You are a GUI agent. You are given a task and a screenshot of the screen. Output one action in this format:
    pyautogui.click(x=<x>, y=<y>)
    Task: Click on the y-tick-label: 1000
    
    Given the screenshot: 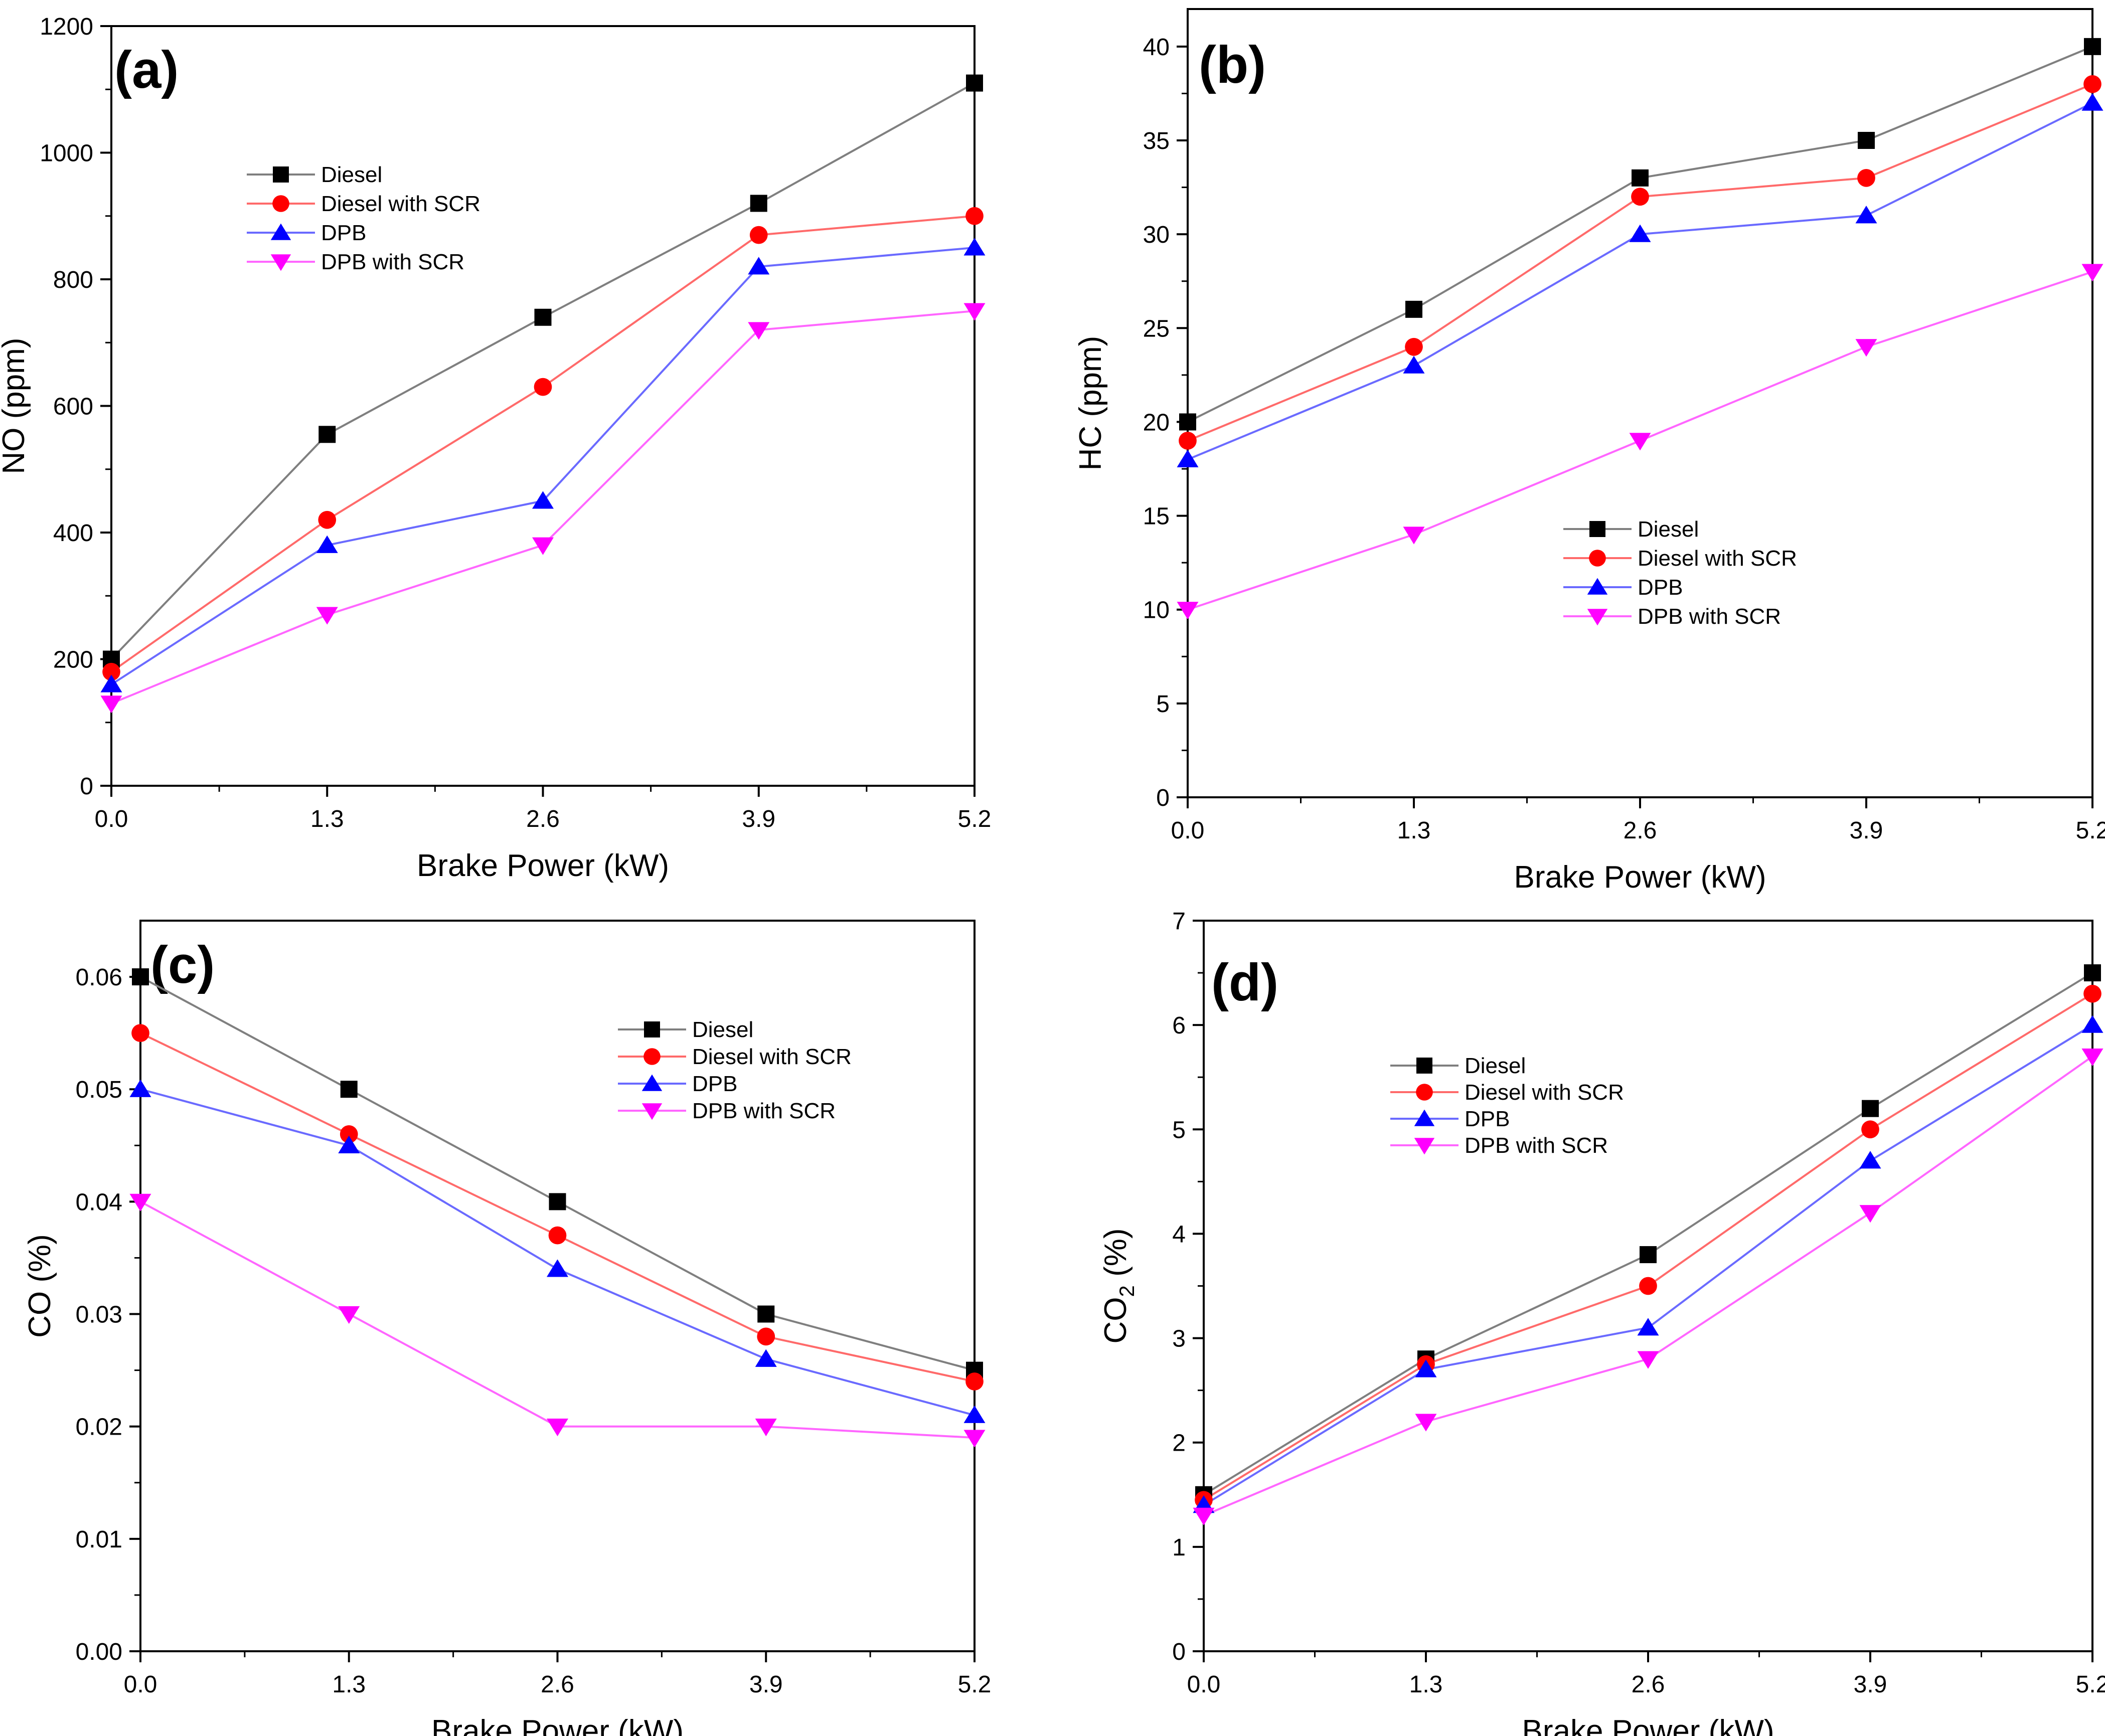 What is the action you would take?
    pyautogui.click(x=66, y=153)
    